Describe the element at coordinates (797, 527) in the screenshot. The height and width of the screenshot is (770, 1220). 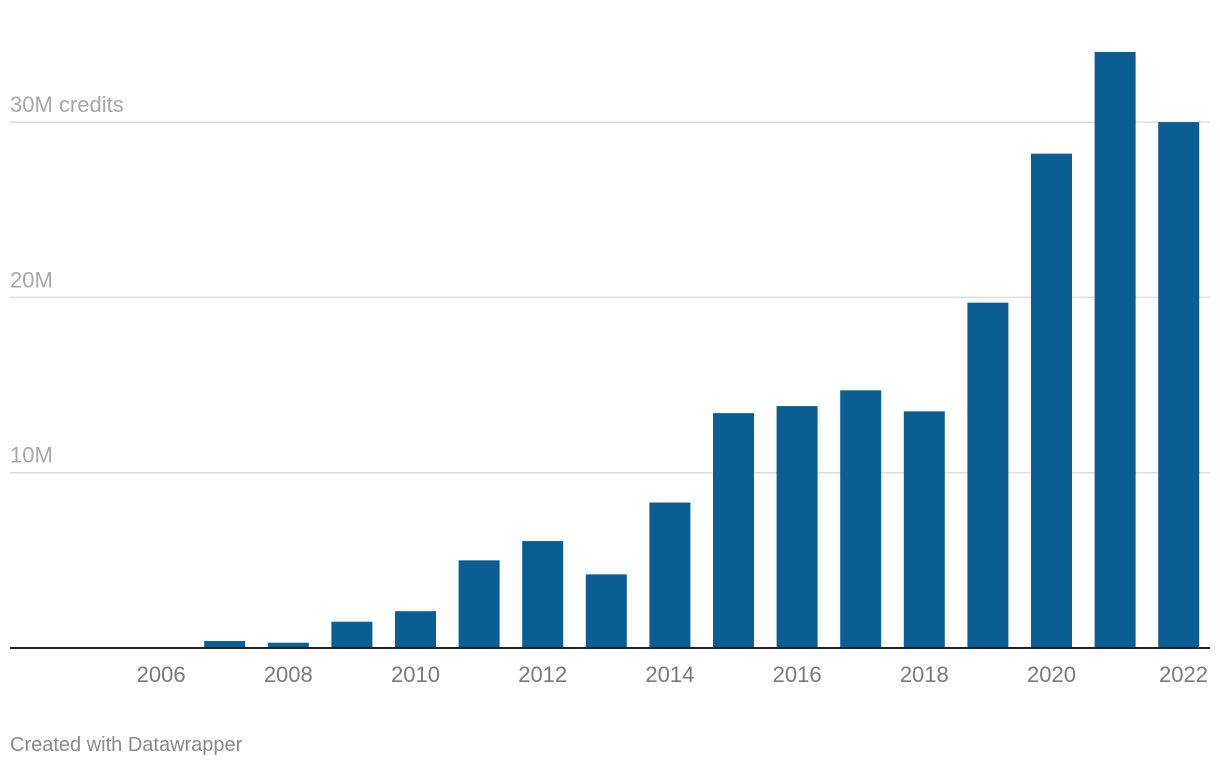
I see `bar-2016` at that location.